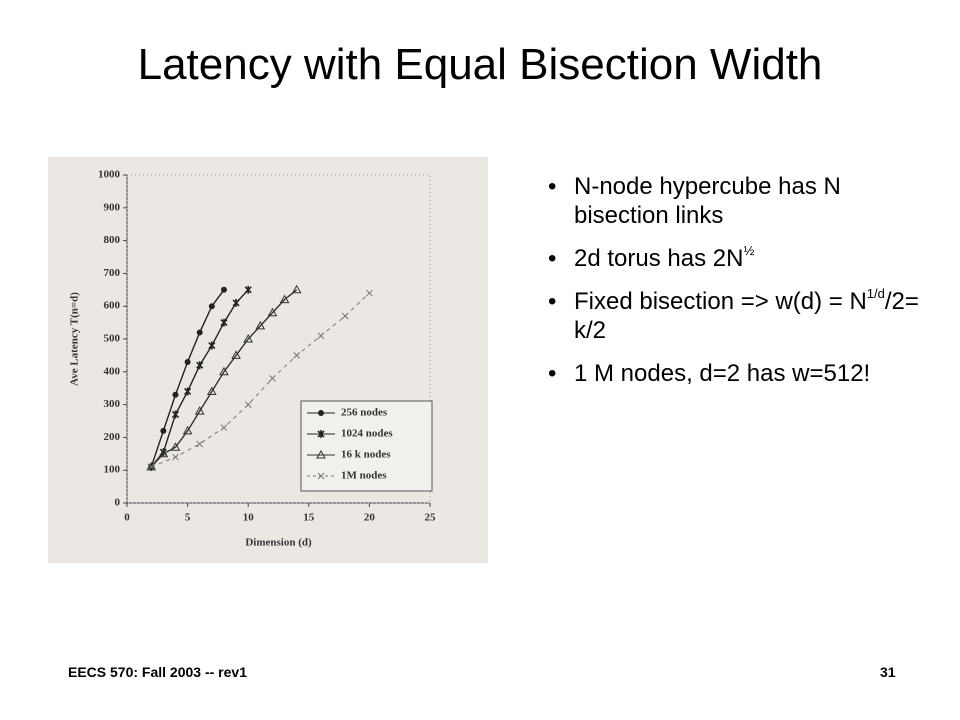  Describe the element at coordinates (112, 437) in the screenshot. I see `y-tick-label: 200` at that location.